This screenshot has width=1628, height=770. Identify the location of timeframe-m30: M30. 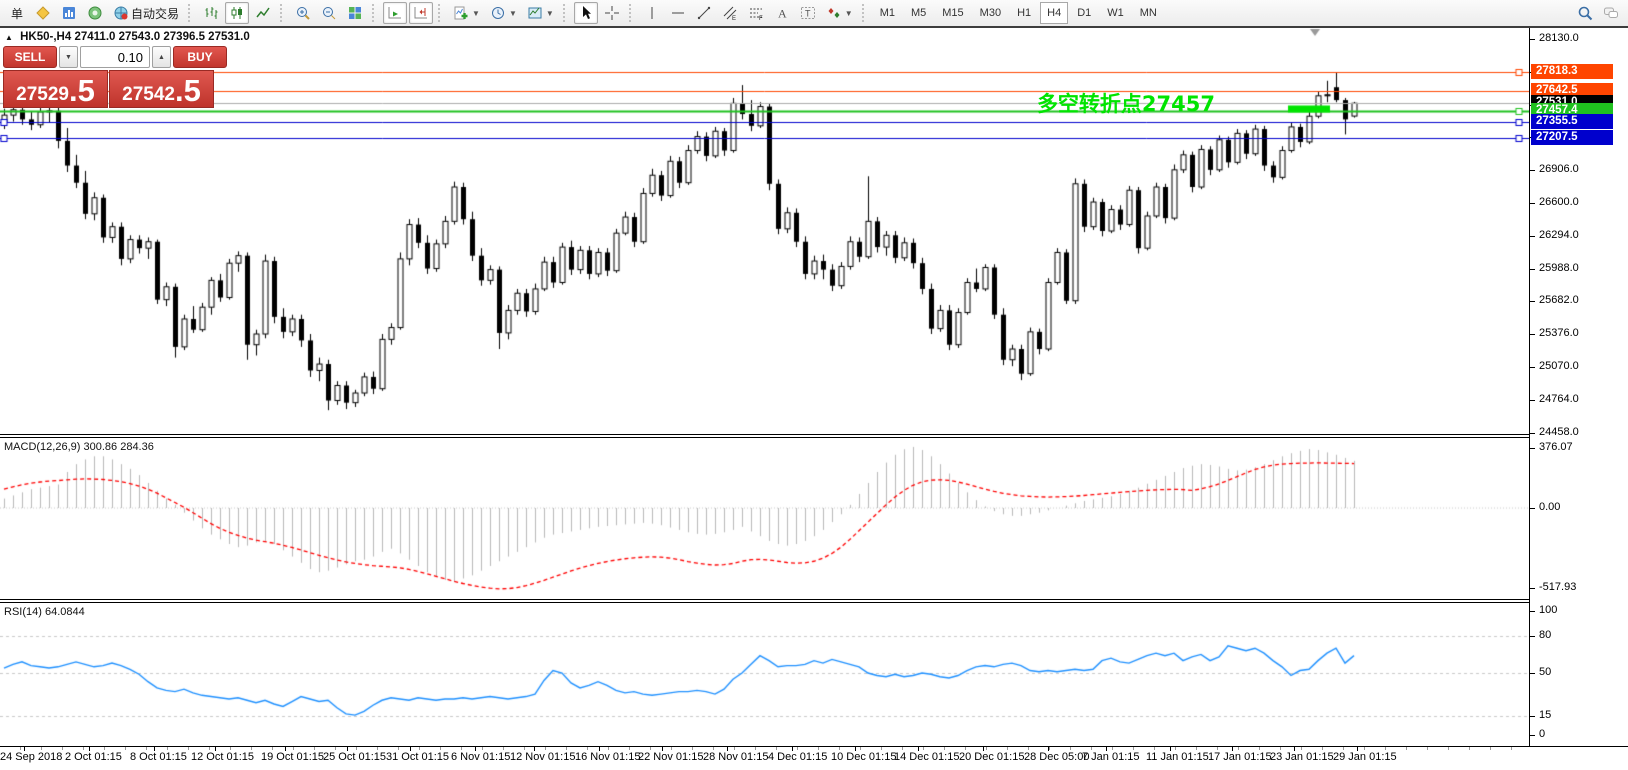
(990, 13).